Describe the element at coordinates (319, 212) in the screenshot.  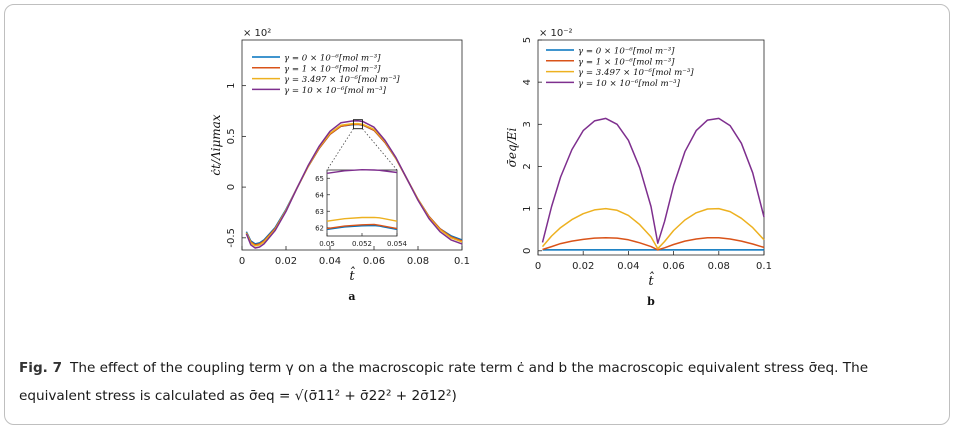
I see `inset-y-tick-label: 63` at that location.